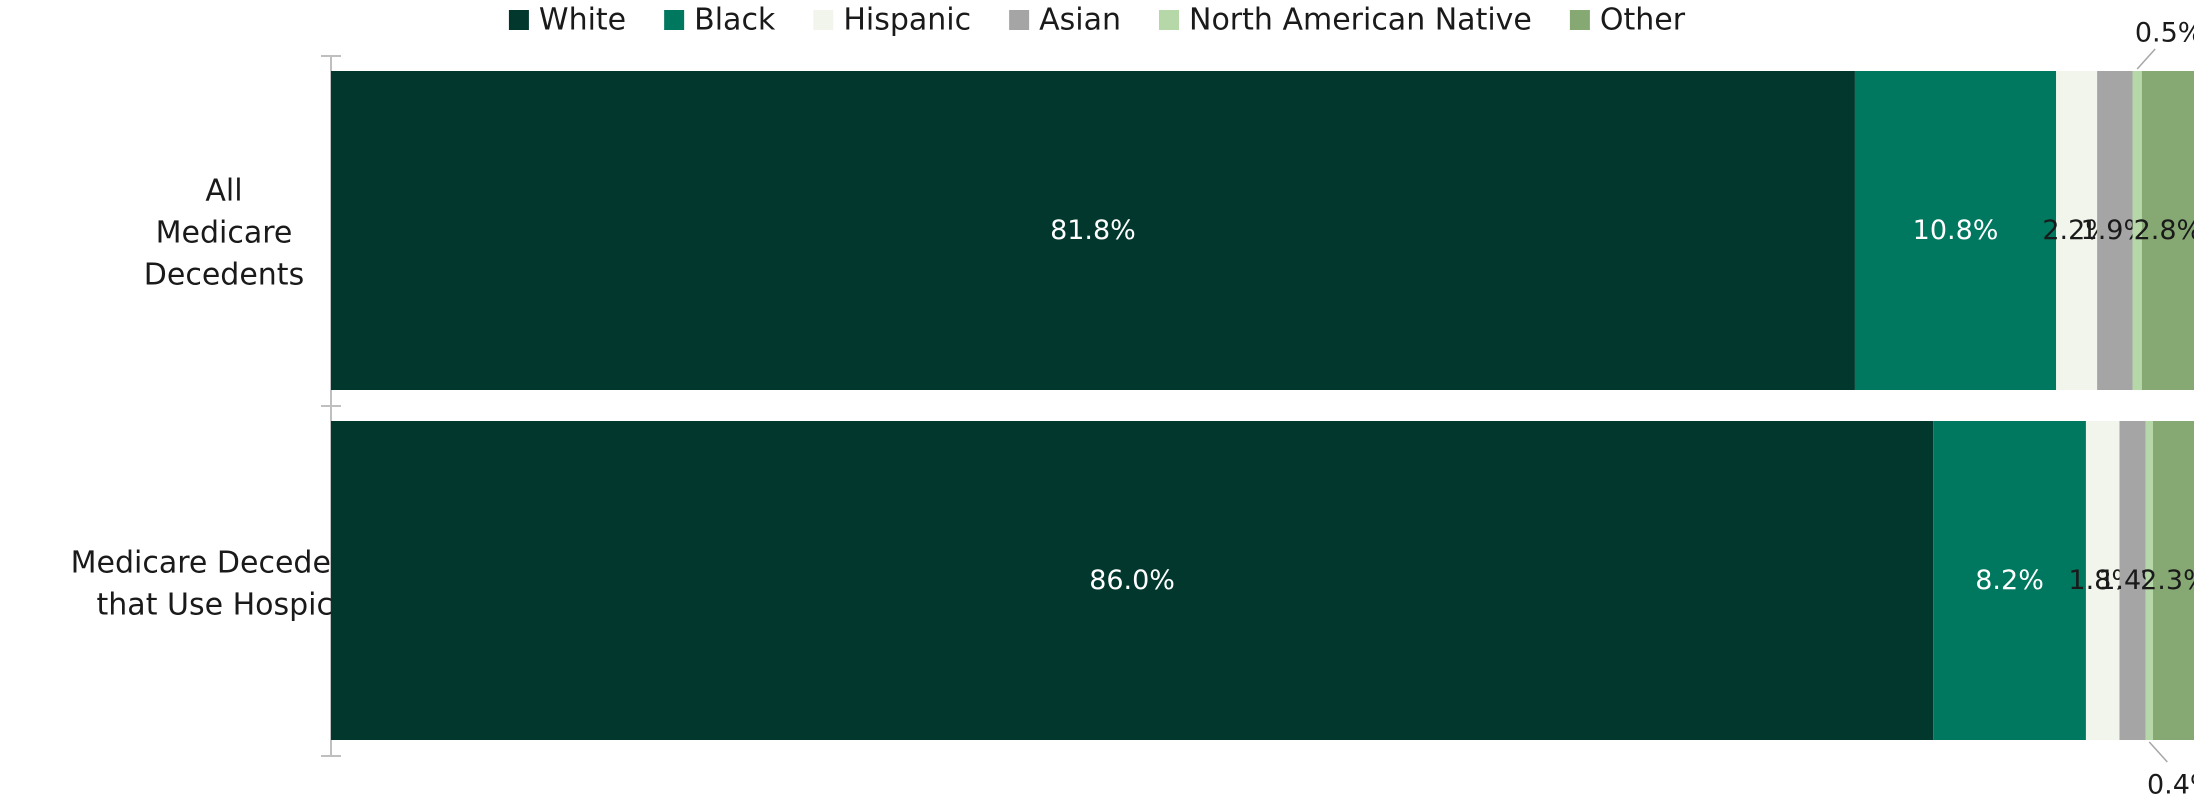 The width and height of the screenshot is (2194, 802). Describe the element at coordinates (582, 20) in the screenshot. I see `legend-label-white: White` at that location.